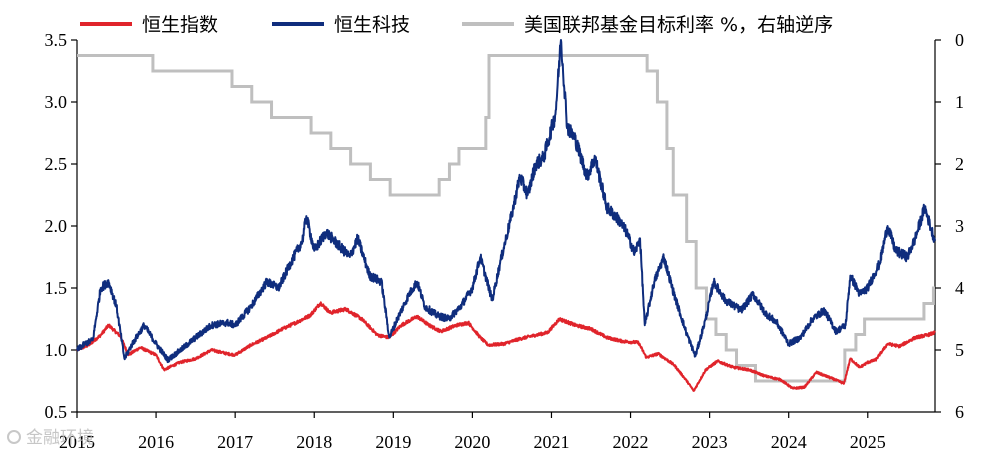  What do you see at coordinates (56, 102) in the screenshot?
I see `left-tick-label: 3.0` at bounding box center [56, 102].